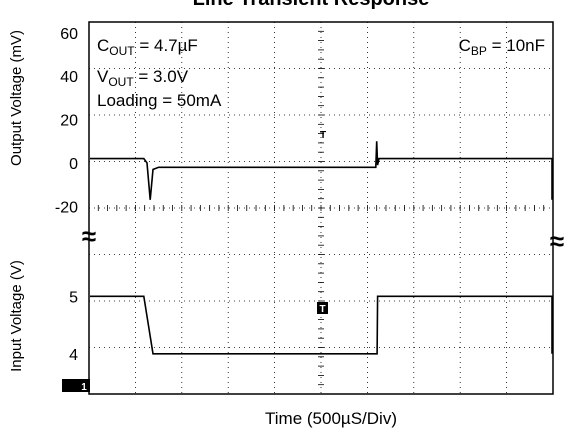 This screenshot has height=434, width=566. Describe the element at coordinates (66, 207) in the screenshot. I see `y-tick-label: -20` at that location.